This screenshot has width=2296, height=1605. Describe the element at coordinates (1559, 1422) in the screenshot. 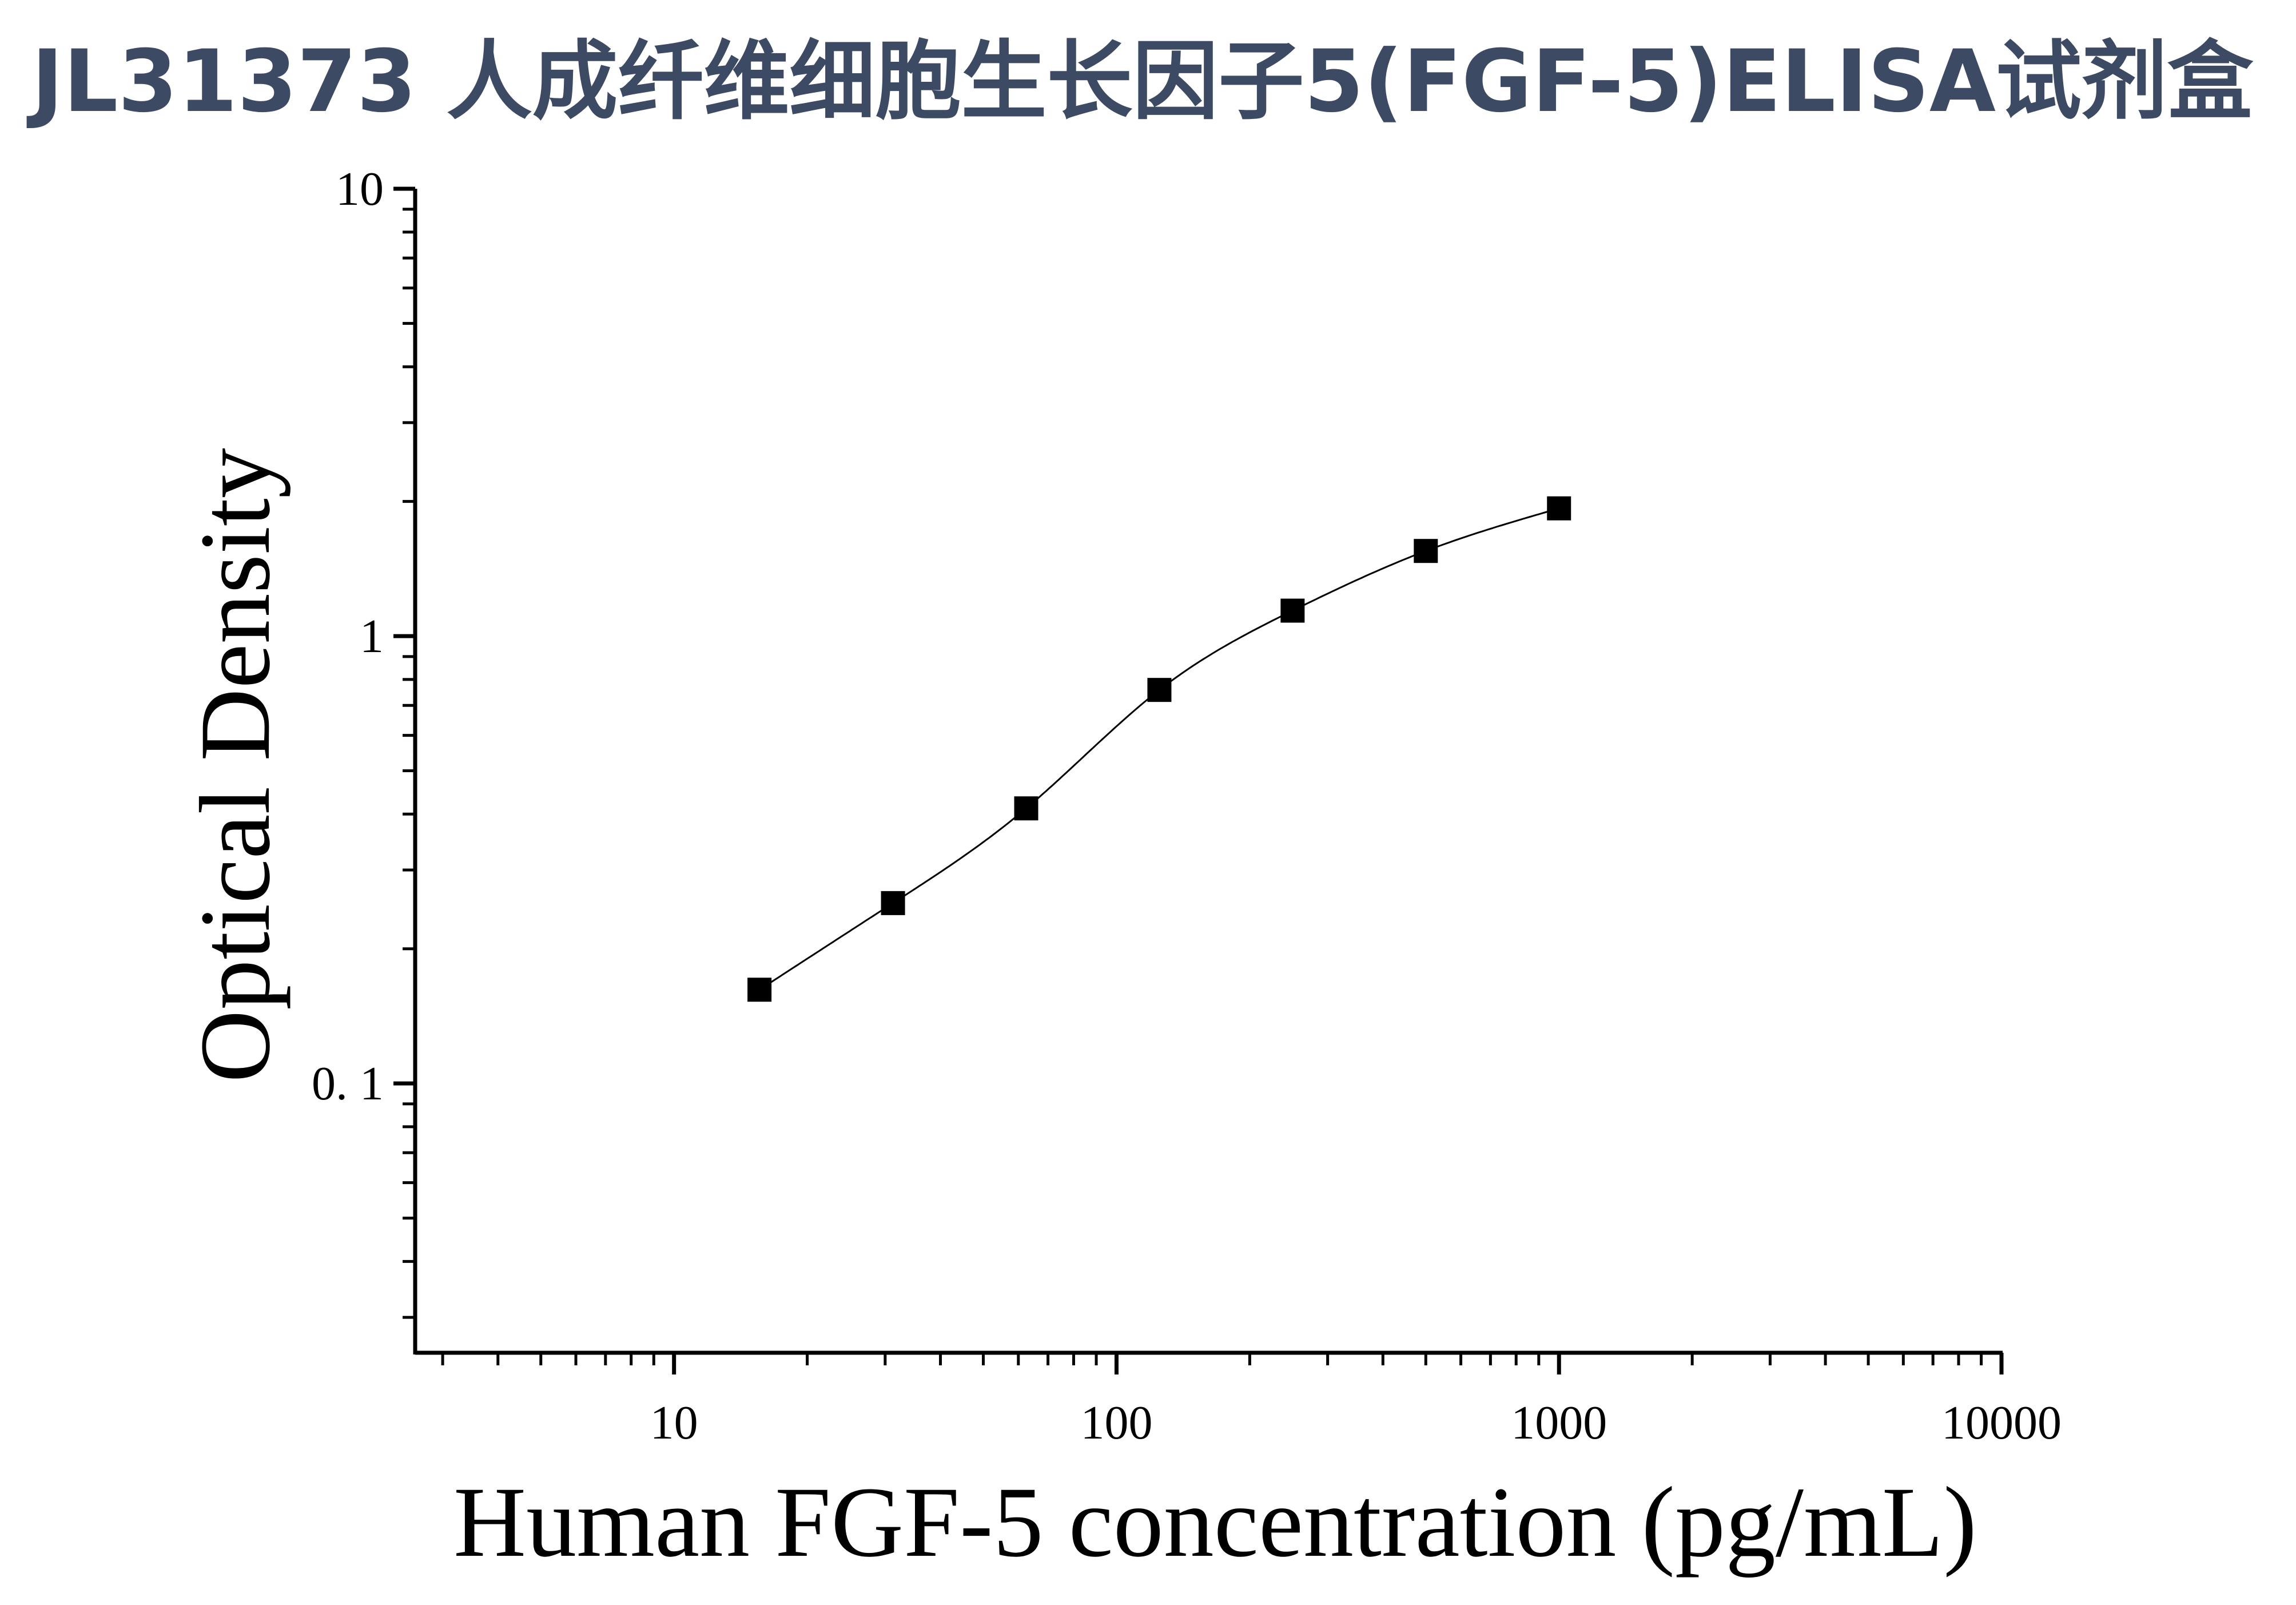

I see `x-tick-label: 1000` at that location.